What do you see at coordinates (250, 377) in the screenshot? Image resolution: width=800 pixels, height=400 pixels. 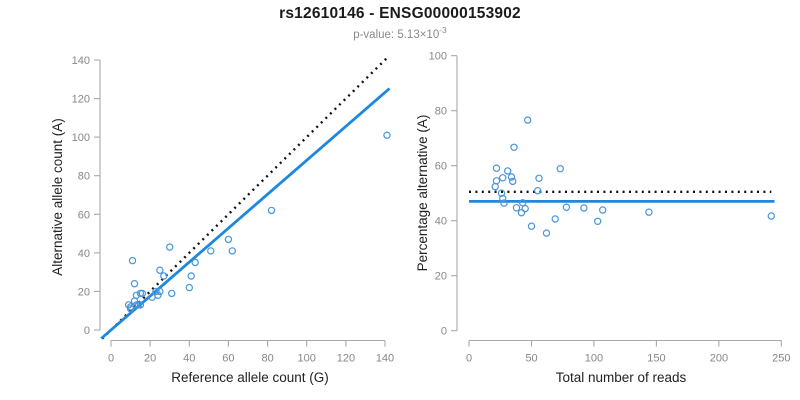 I see `left-x-axis-title: Reference allele count (G)` at bounding box center [250, 377].